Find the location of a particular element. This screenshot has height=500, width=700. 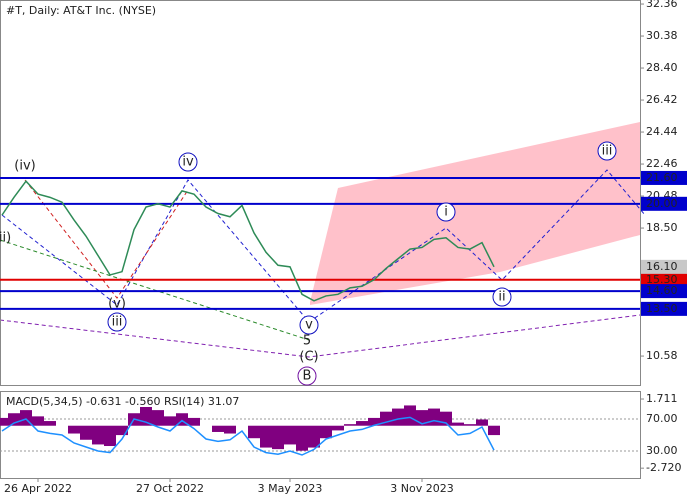

wave-label: ii) is located at coordinates (5, 238).